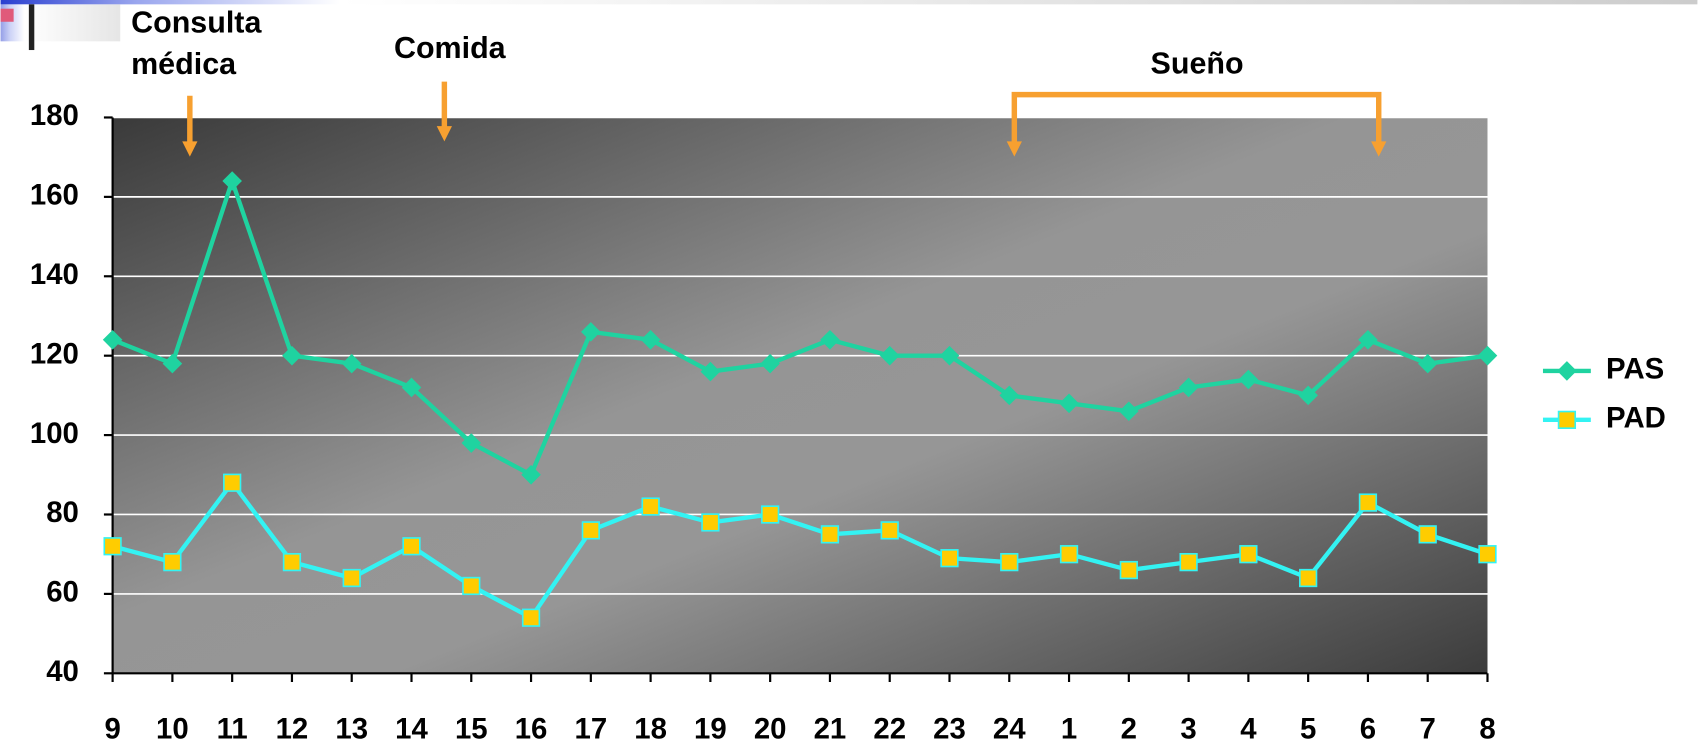 This screenshot has width=1698, height=744. I want to click on y-tick-label: 60, so click(62, 592).